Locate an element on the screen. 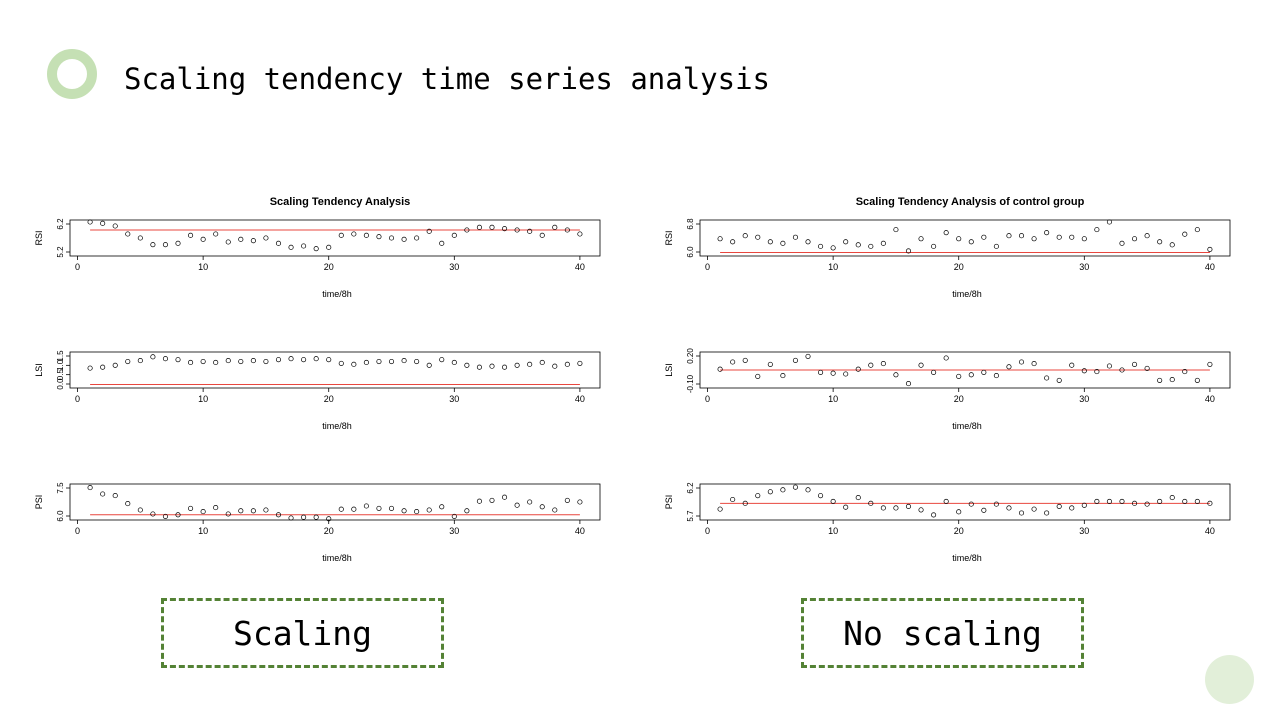 This screenshot has width=1280, height=720. decorative-ring-icon is located at coordinates (72, 74).